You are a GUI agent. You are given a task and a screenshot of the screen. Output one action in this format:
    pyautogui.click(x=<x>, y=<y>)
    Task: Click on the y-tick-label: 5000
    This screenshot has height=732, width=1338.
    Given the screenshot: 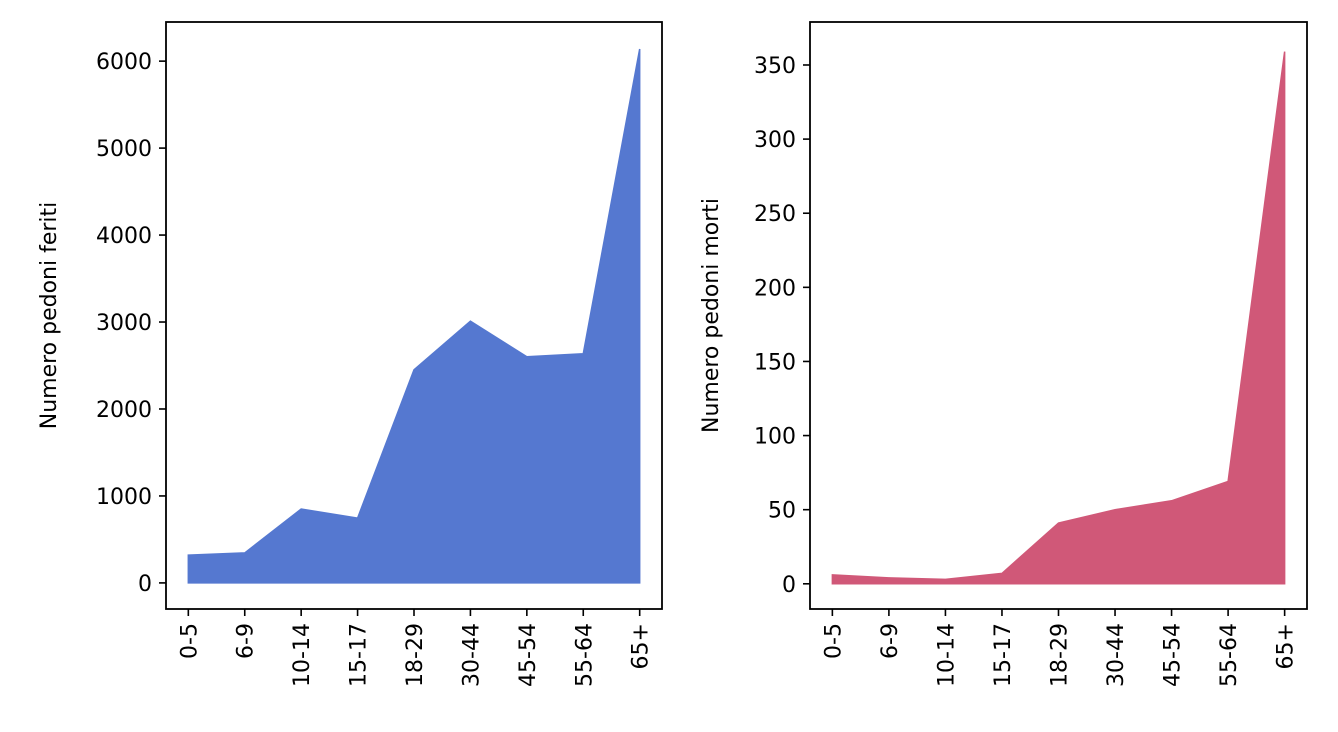 What is the action you would take?
    pyautogui.click(x=124, y=149)
    